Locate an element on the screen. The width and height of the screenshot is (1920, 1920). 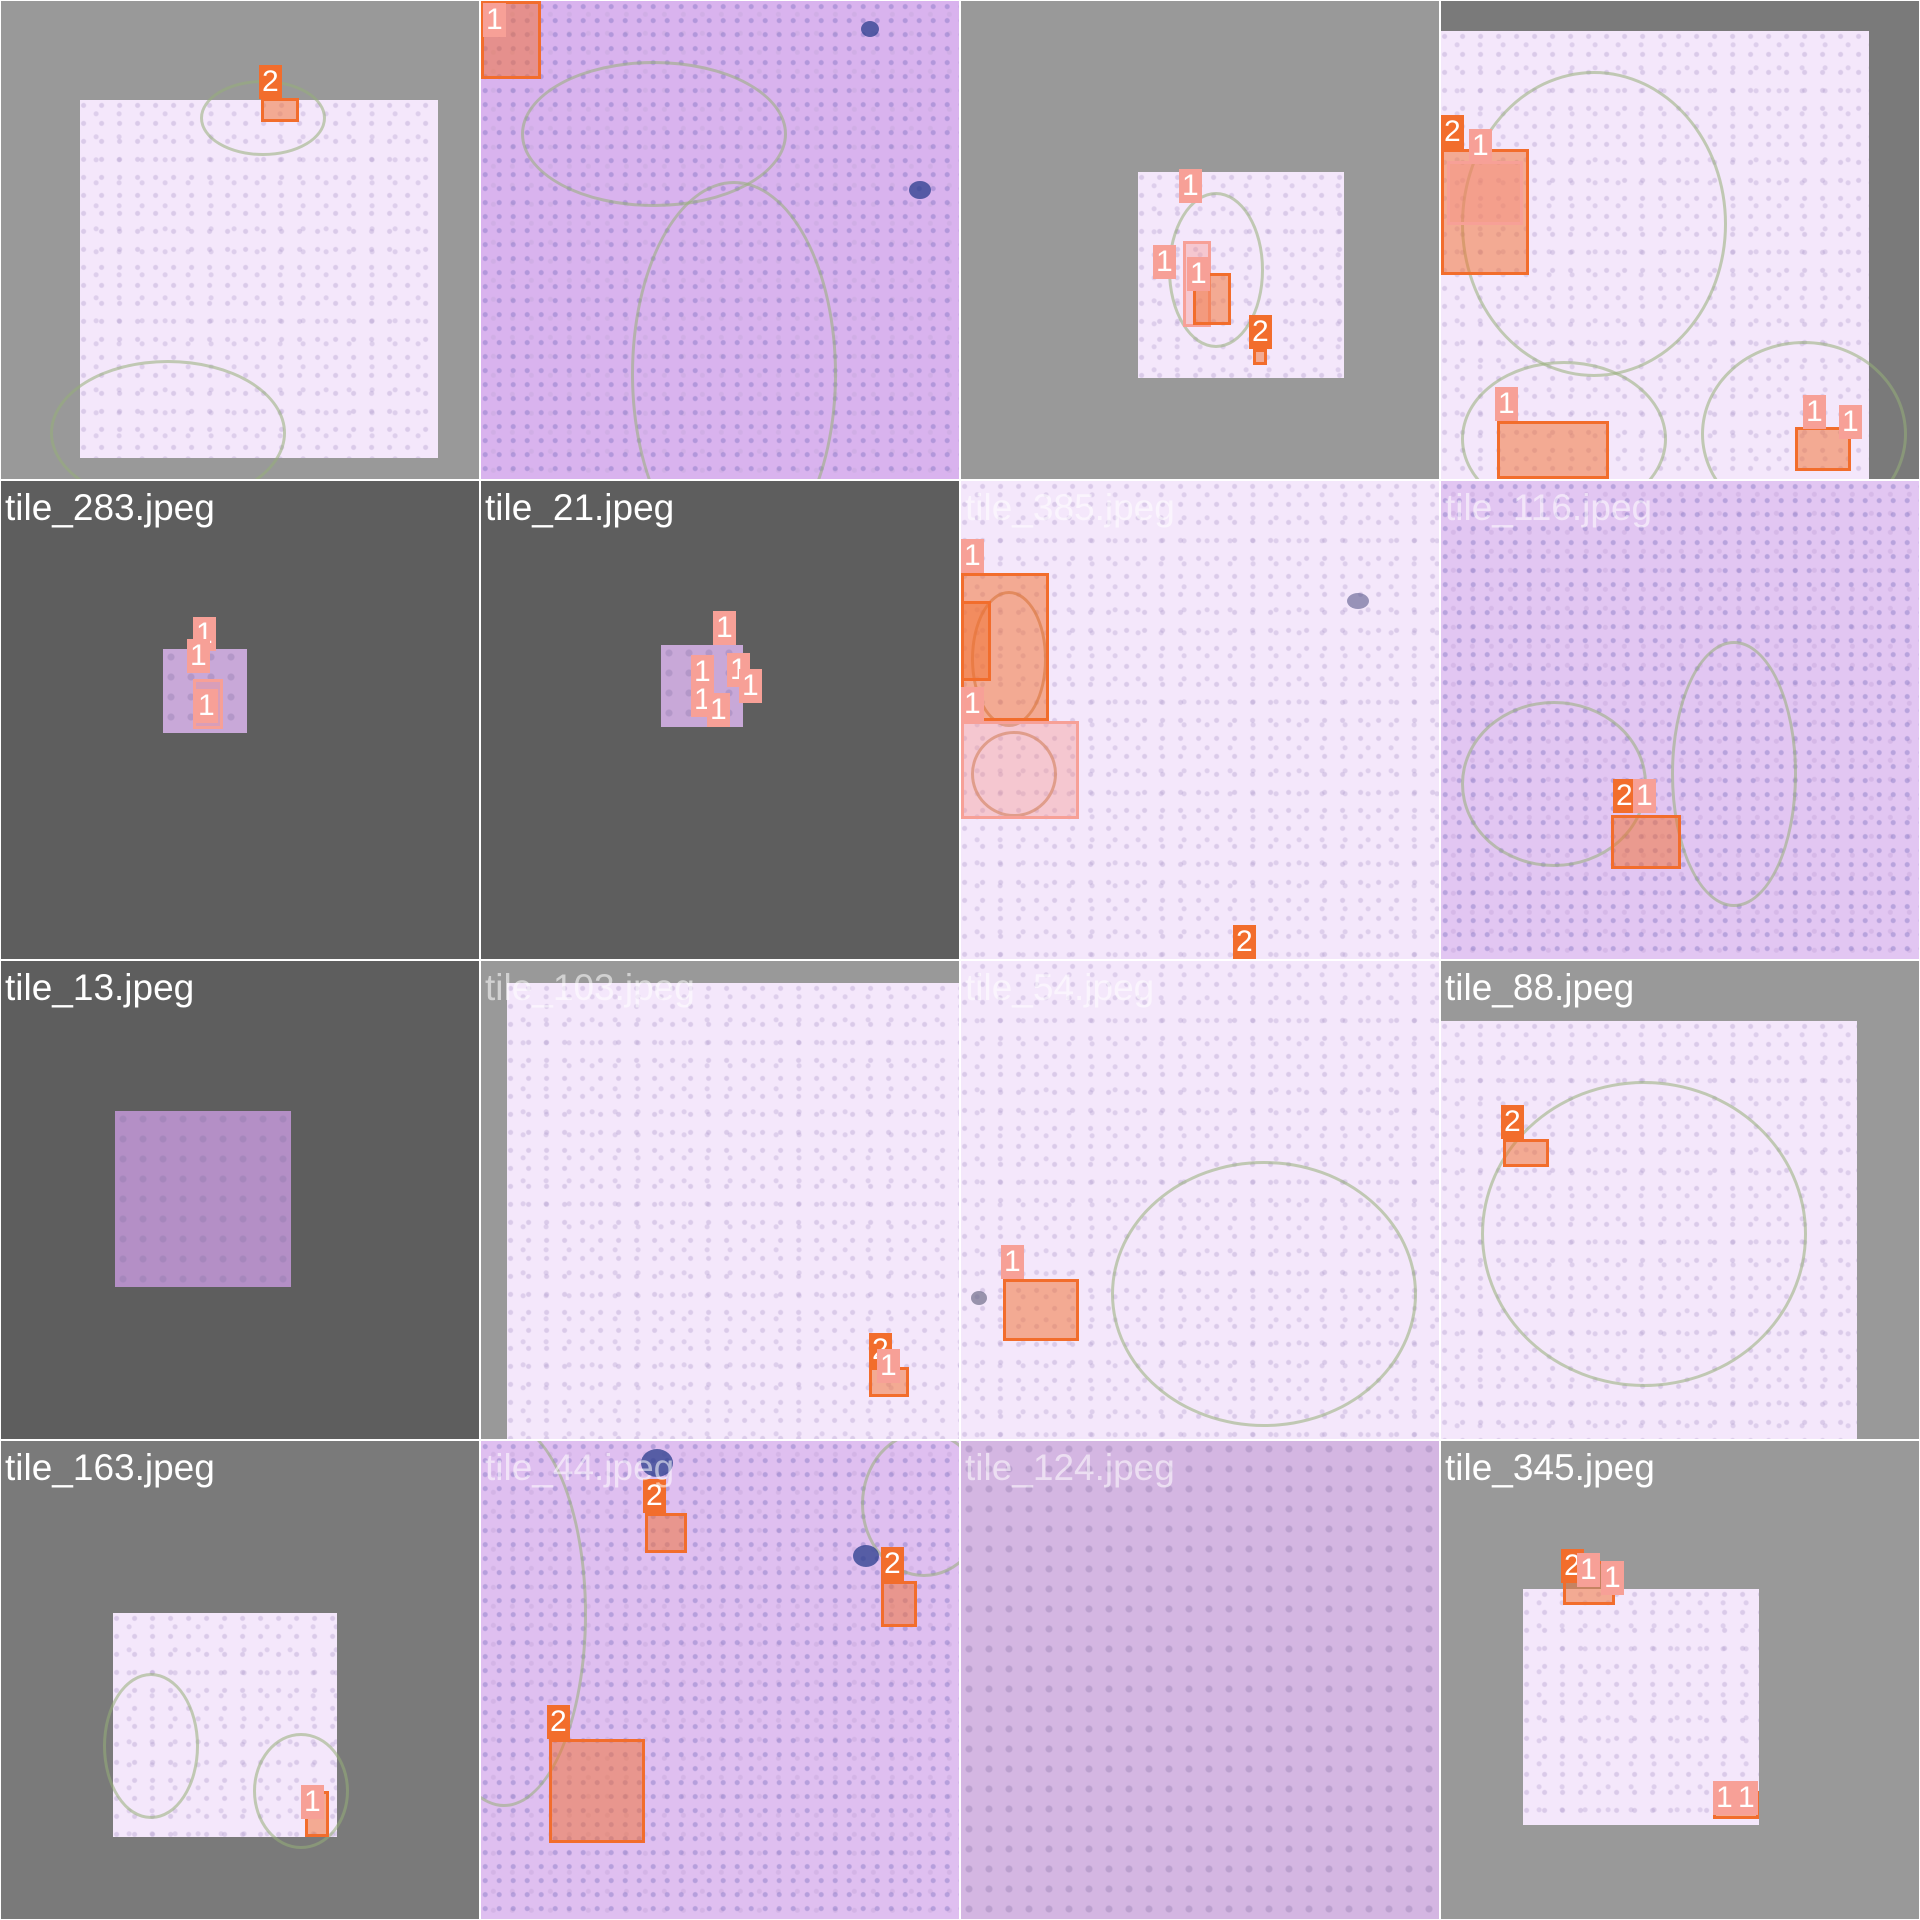
tile-cell: tile_13.jpeg is located at coordinates (240, 1200).